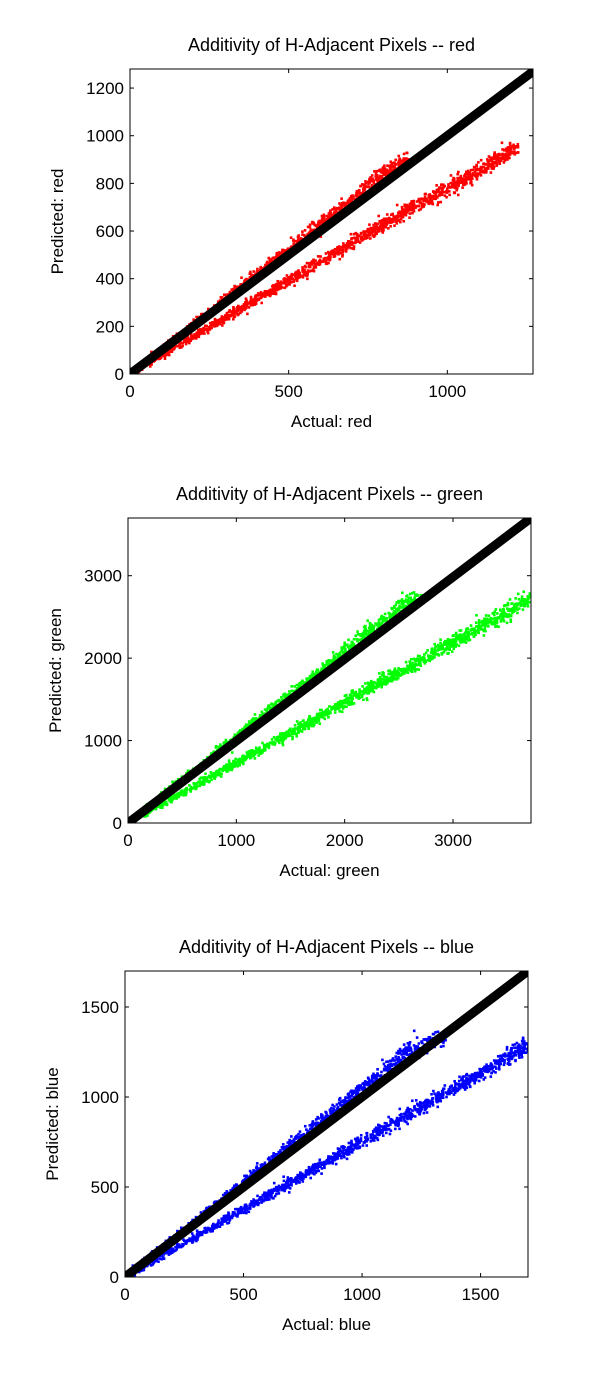  Describe the element at coordinates (331, 221) in the screenshot. I see `reference-line-red` at that location.